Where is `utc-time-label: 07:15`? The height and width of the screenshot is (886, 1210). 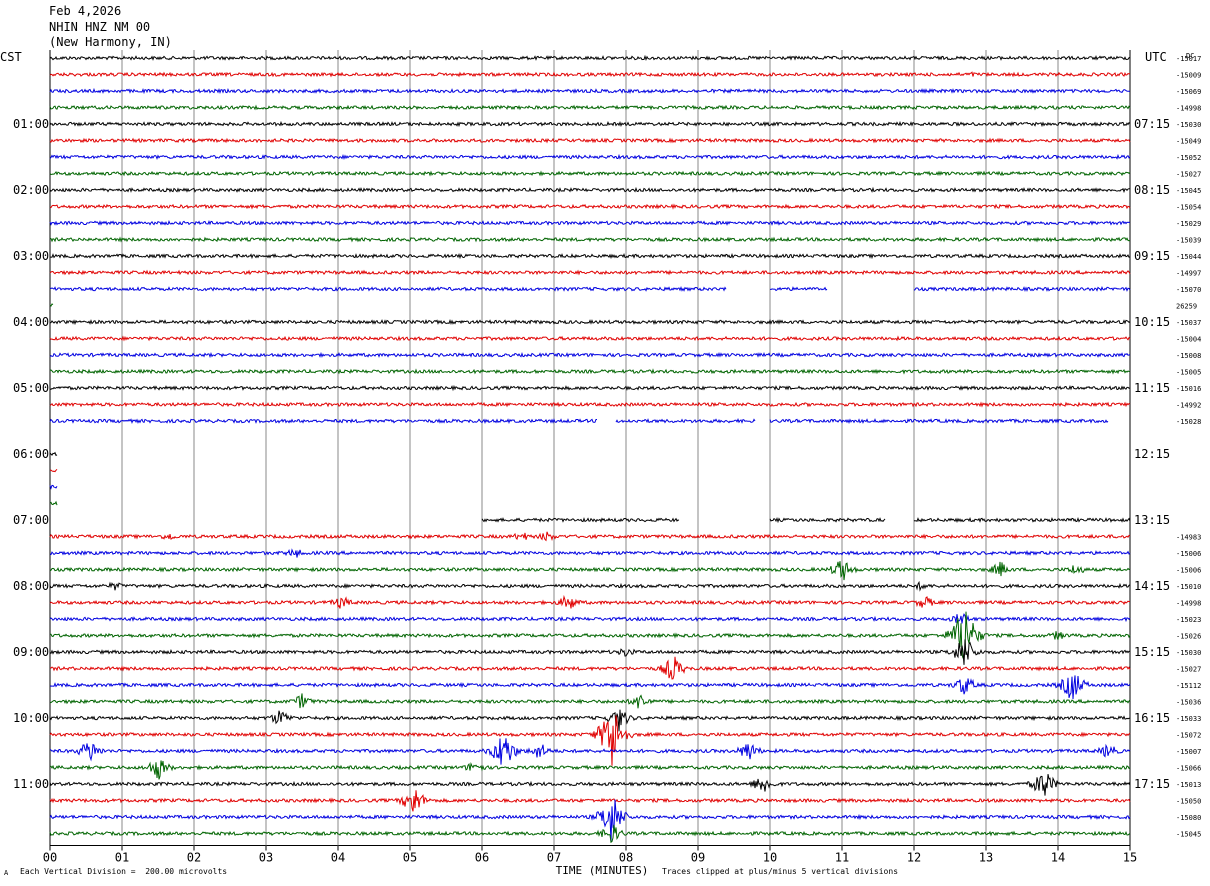
utc-time-label: 07:15 is located at coordinates (1152, 124).